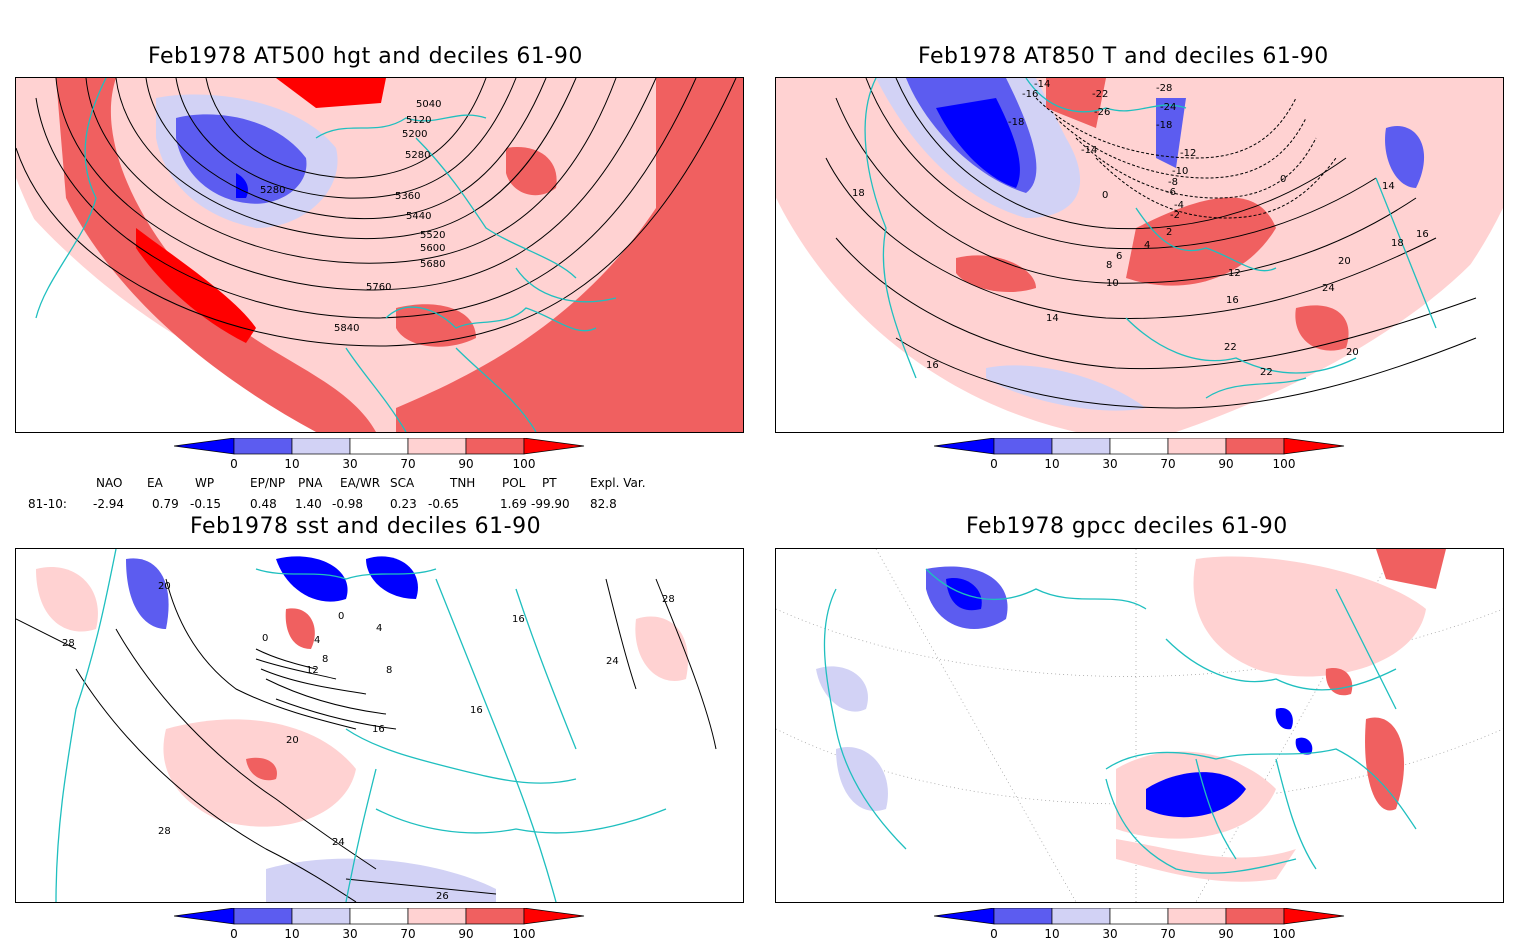 The width and height of the screenshot is (1520, 940). I want to click on colorbar-top-right: 0 10 30 70 90 100, so click(1139, 454).